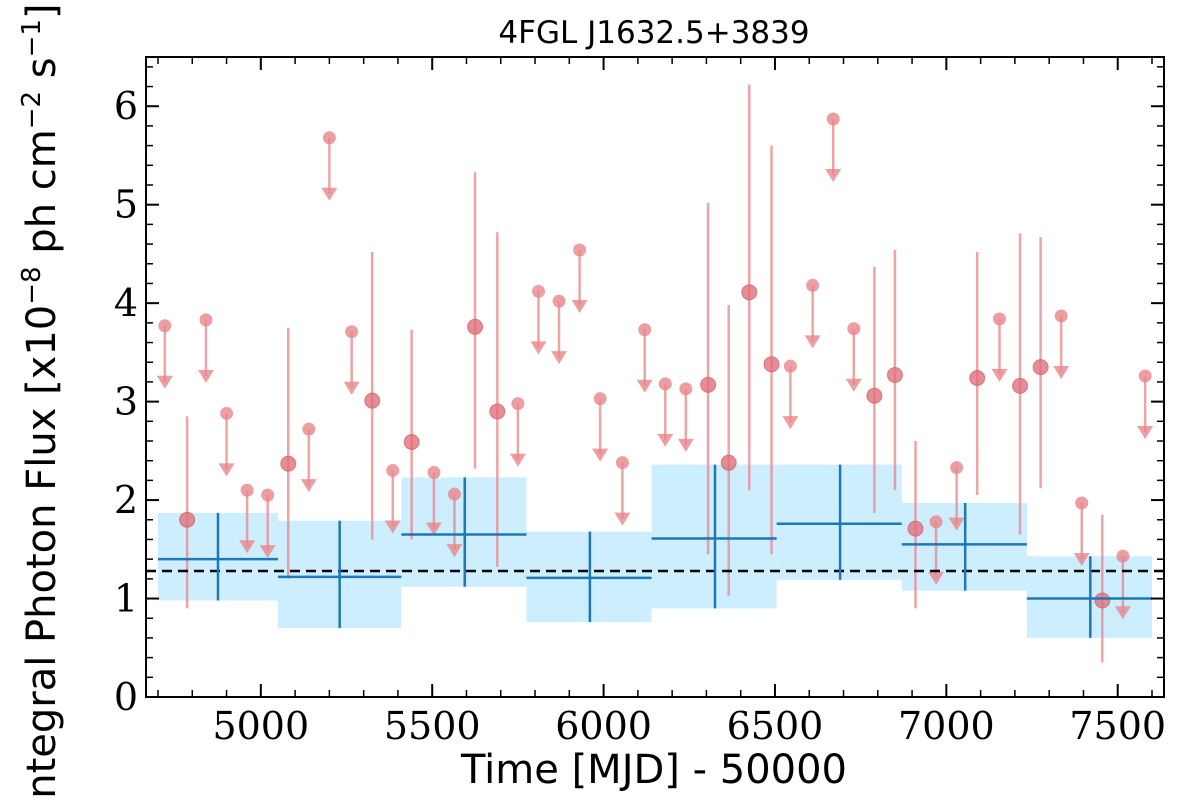 The height and width of the screenshot is (800, 1200). What do you see at coordinates (603, 726) in the screenshot?
I see `x-tick-label: 6000` at bounding box center [603, 726].